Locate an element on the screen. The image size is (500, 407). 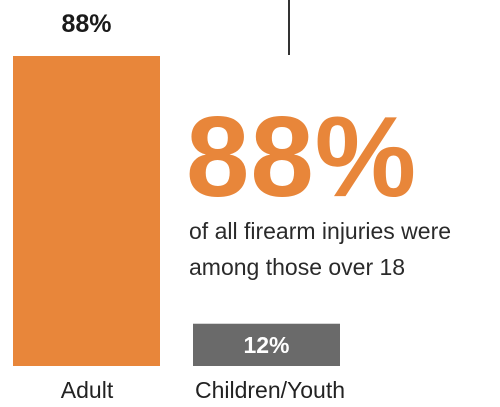
bar-children-youth is located at coordinates (266, 344).